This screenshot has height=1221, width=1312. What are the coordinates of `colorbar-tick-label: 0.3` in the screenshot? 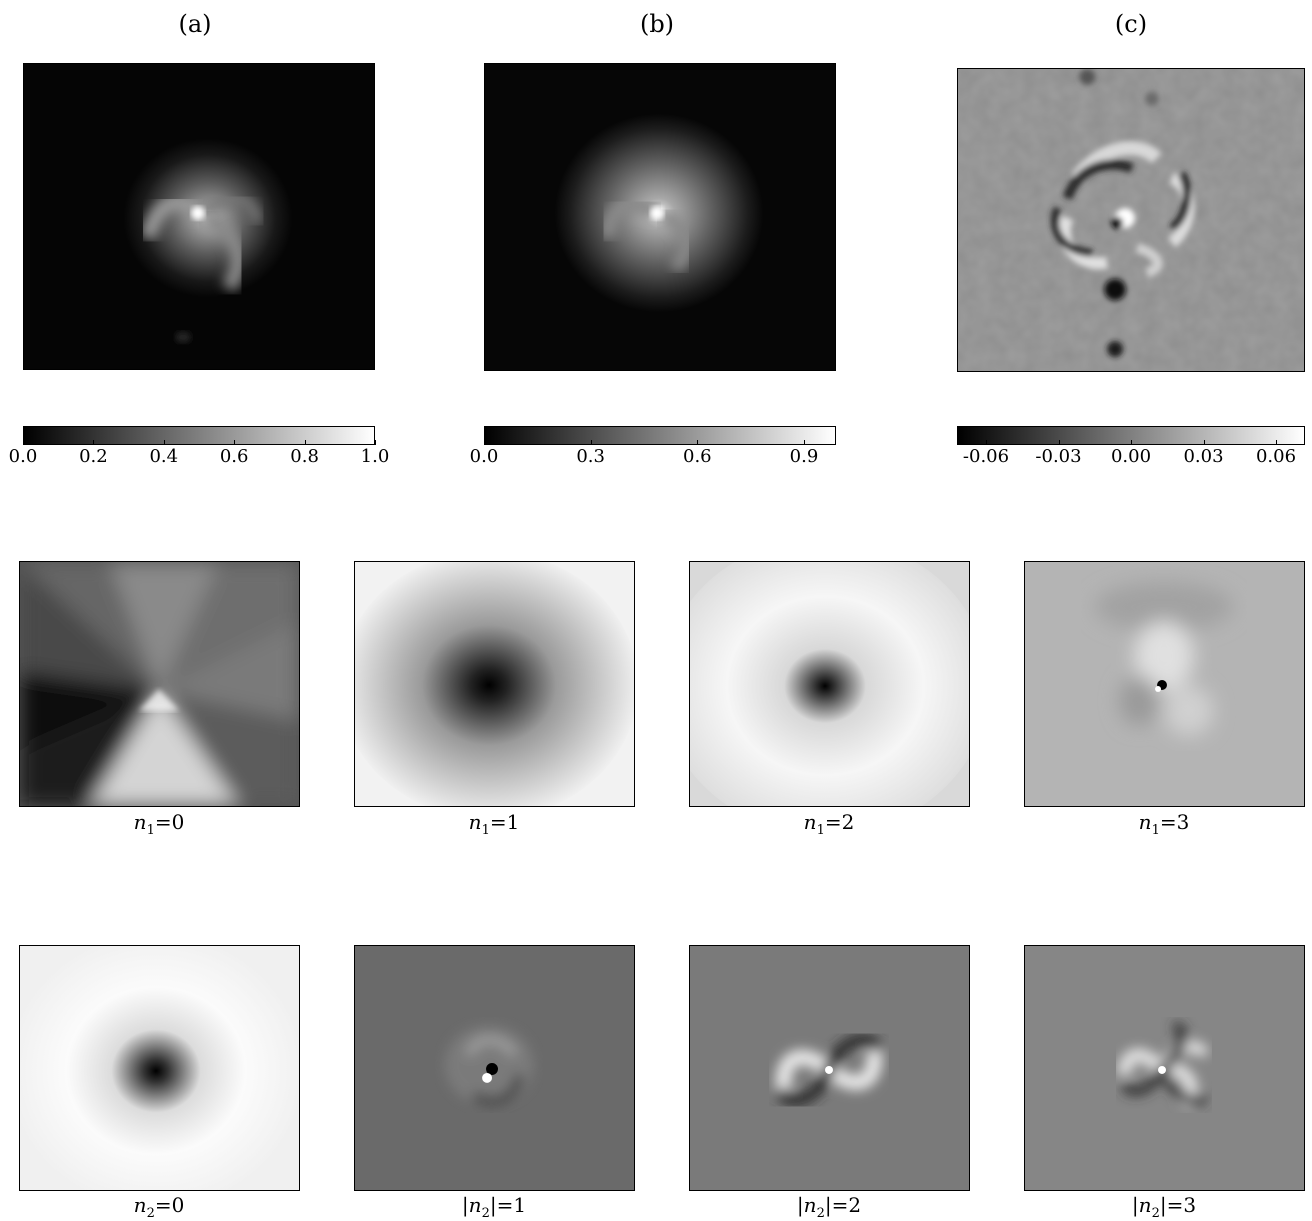 It's located at (590, 456).